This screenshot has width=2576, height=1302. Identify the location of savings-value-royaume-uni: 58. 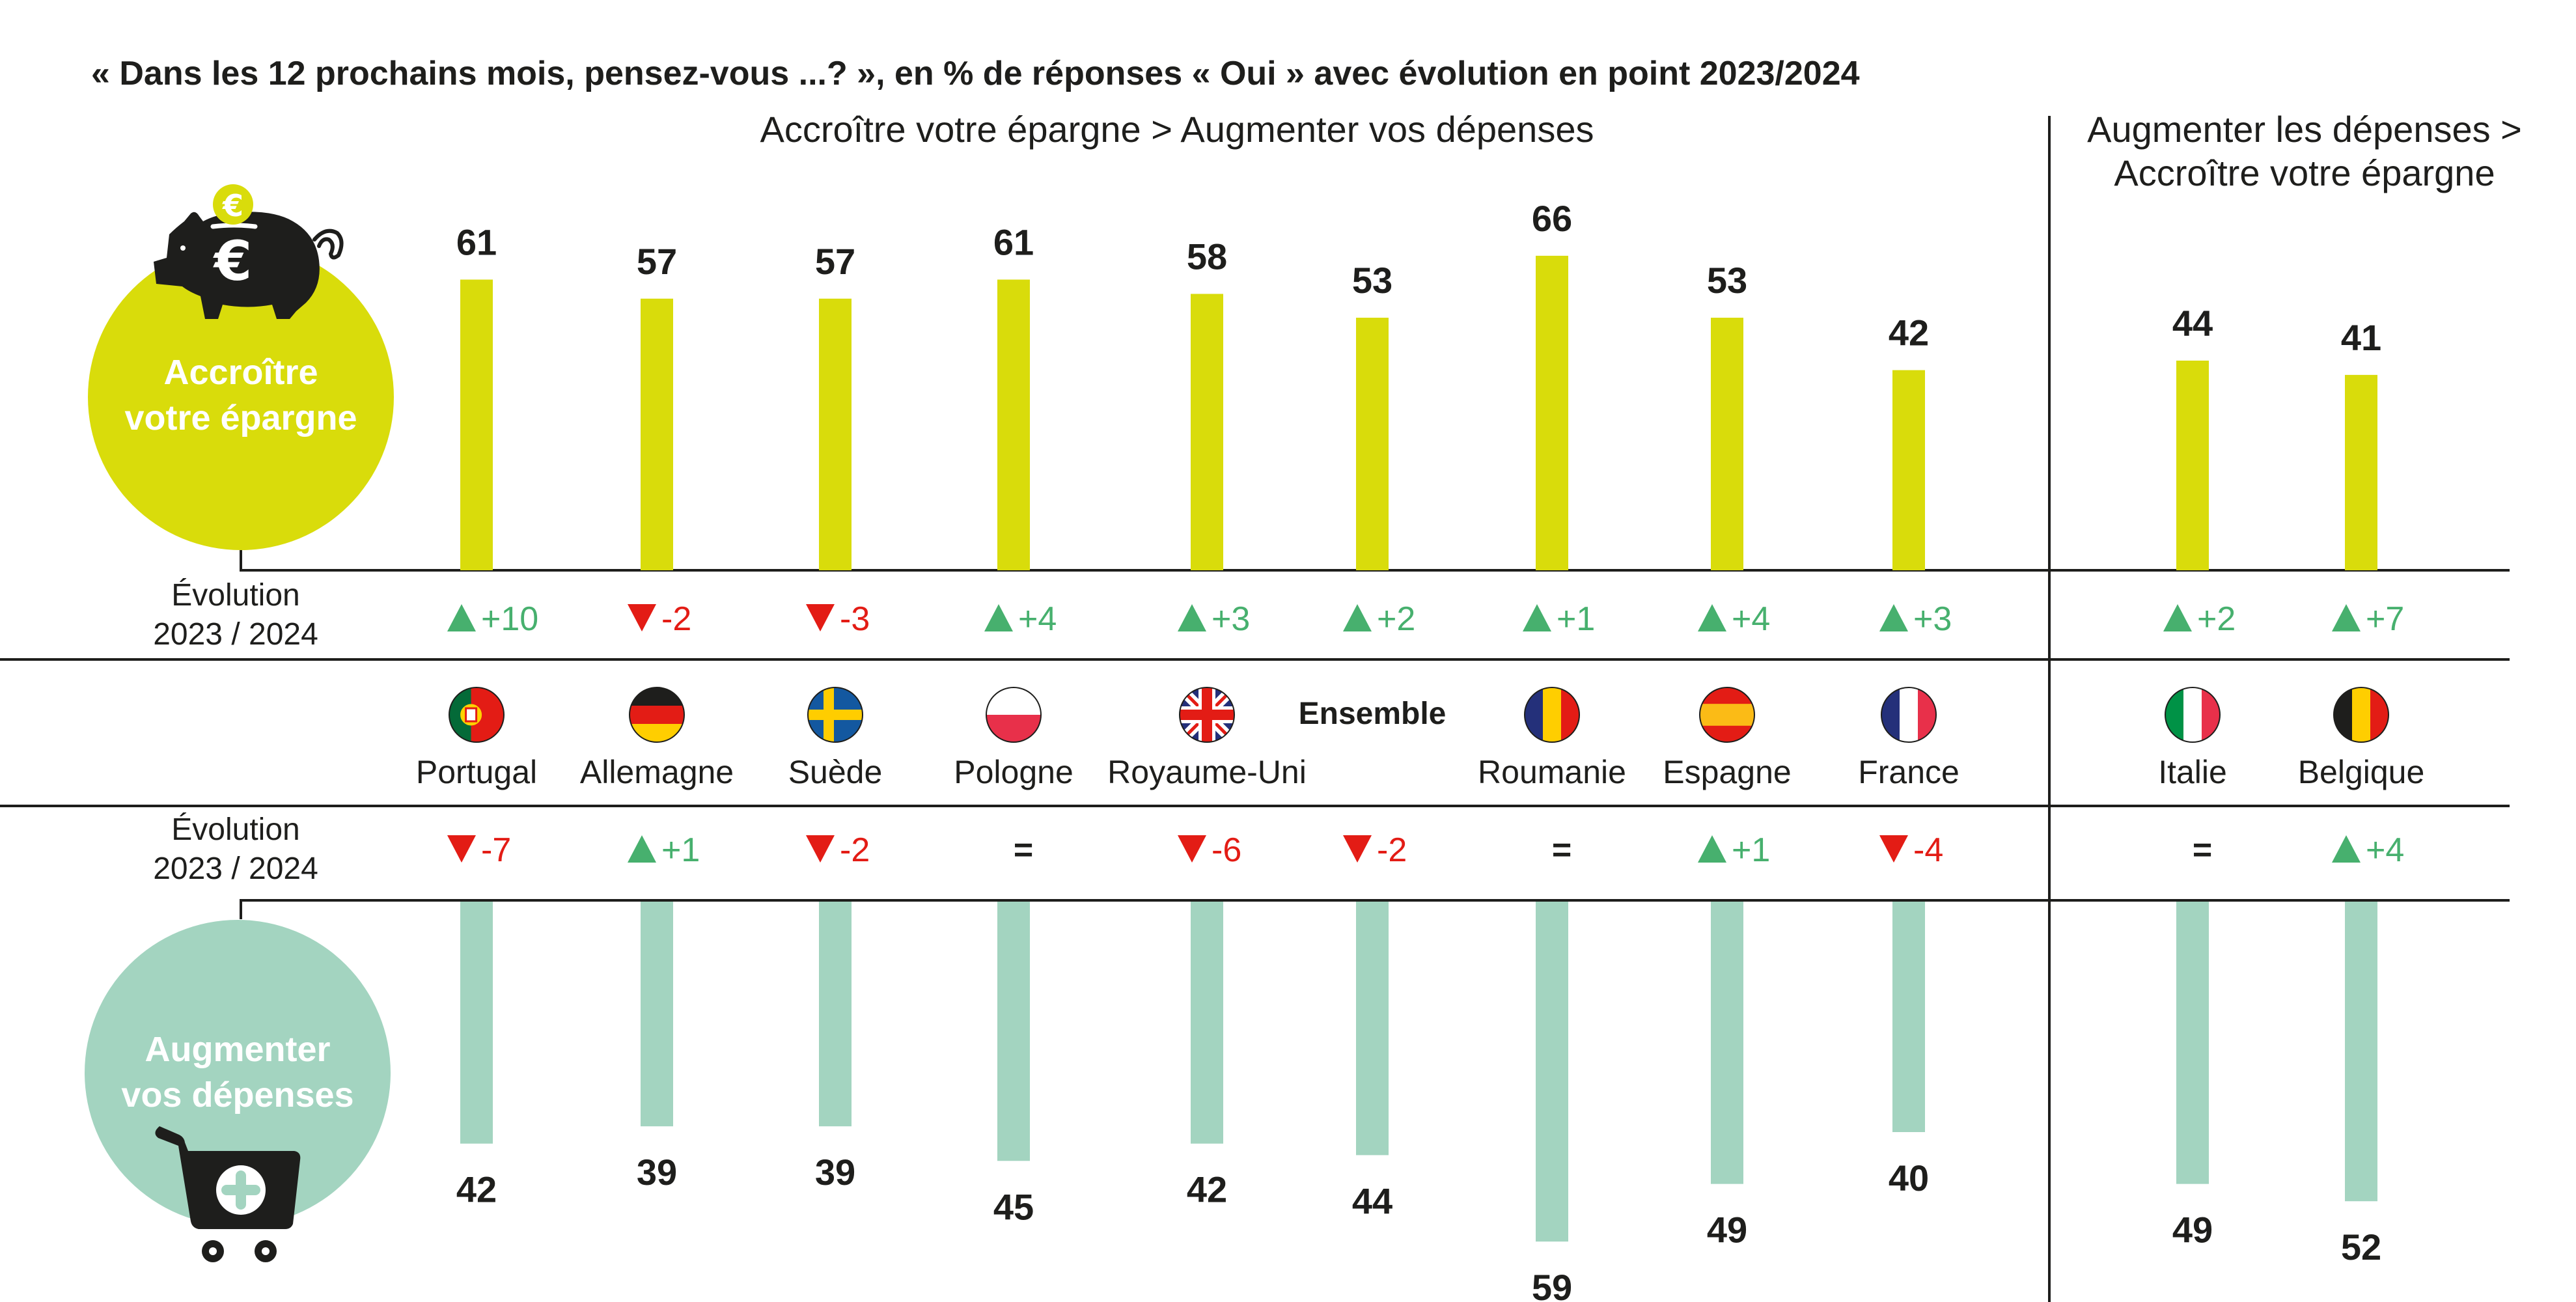
(1207, 256).